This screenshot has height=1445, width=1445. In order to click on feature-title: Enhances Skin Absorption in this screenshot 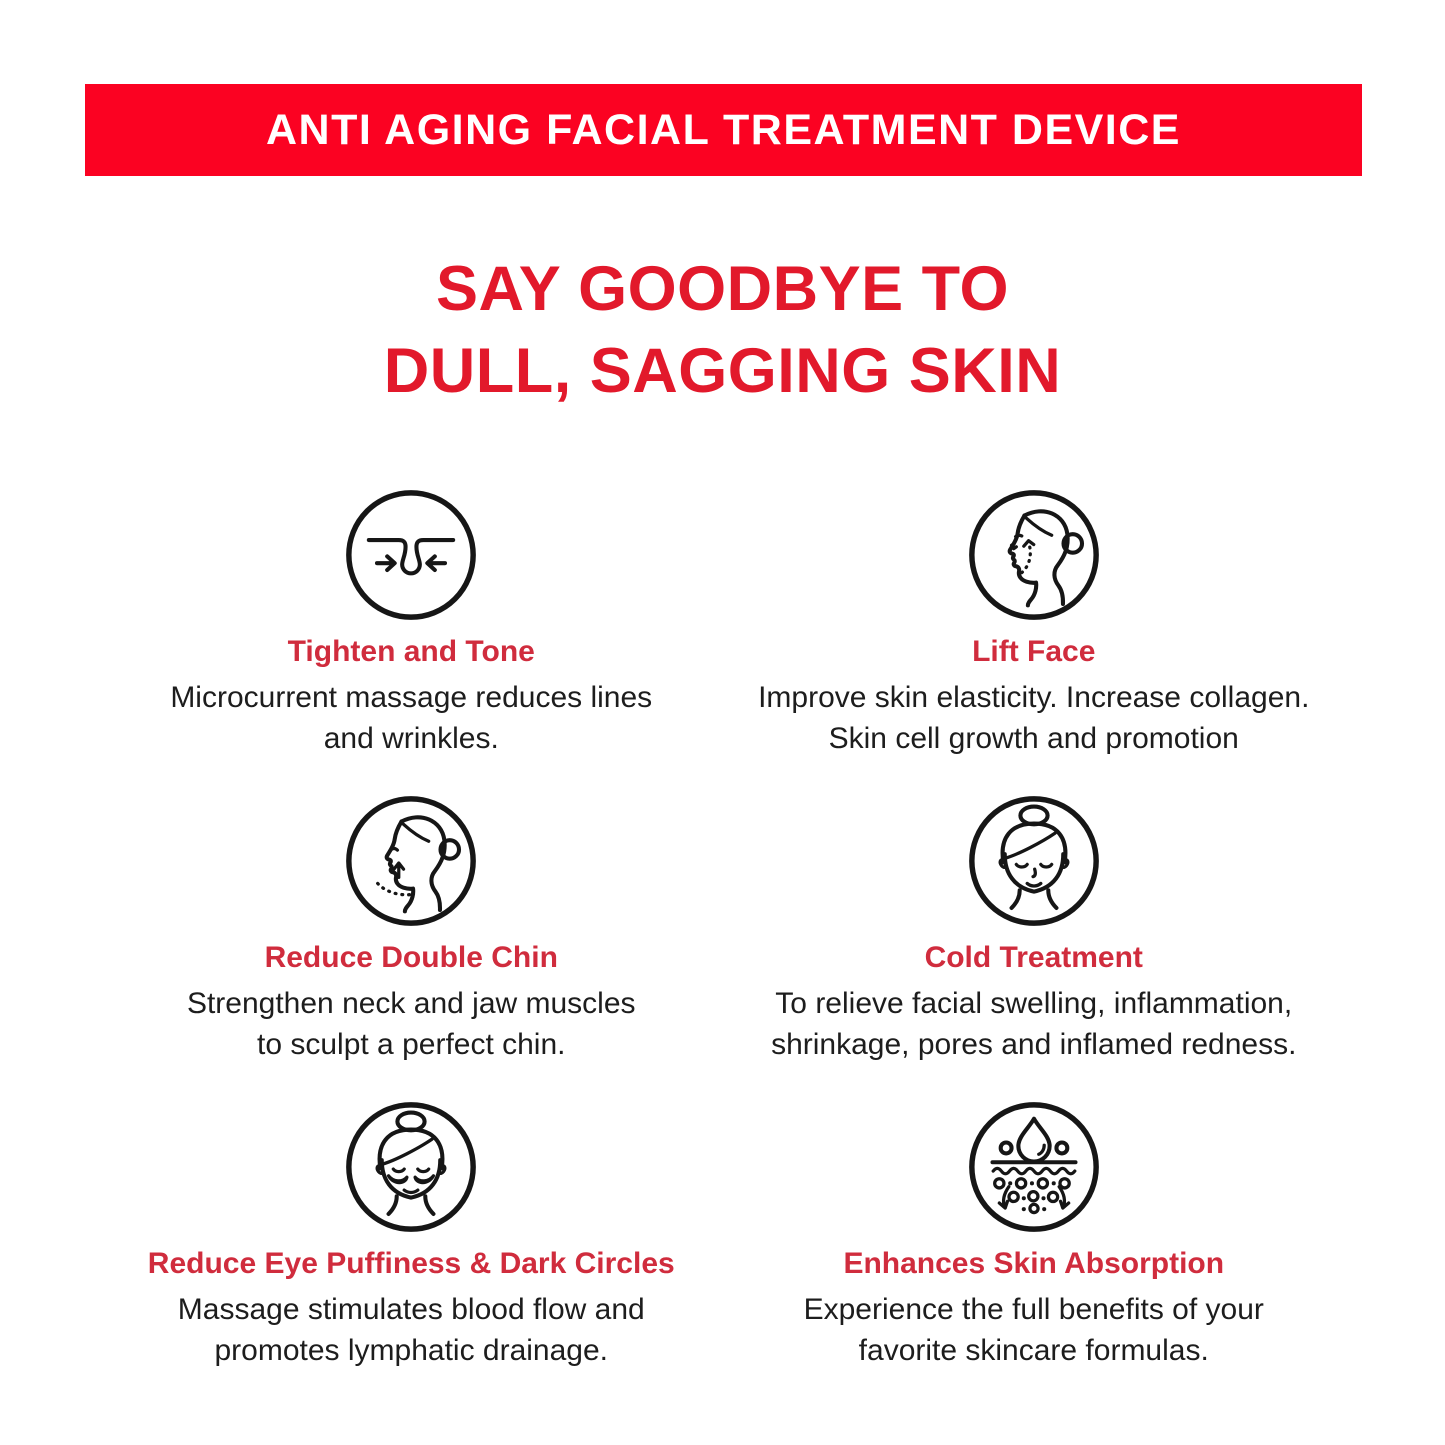, I will do `click(1034, 1263)`.